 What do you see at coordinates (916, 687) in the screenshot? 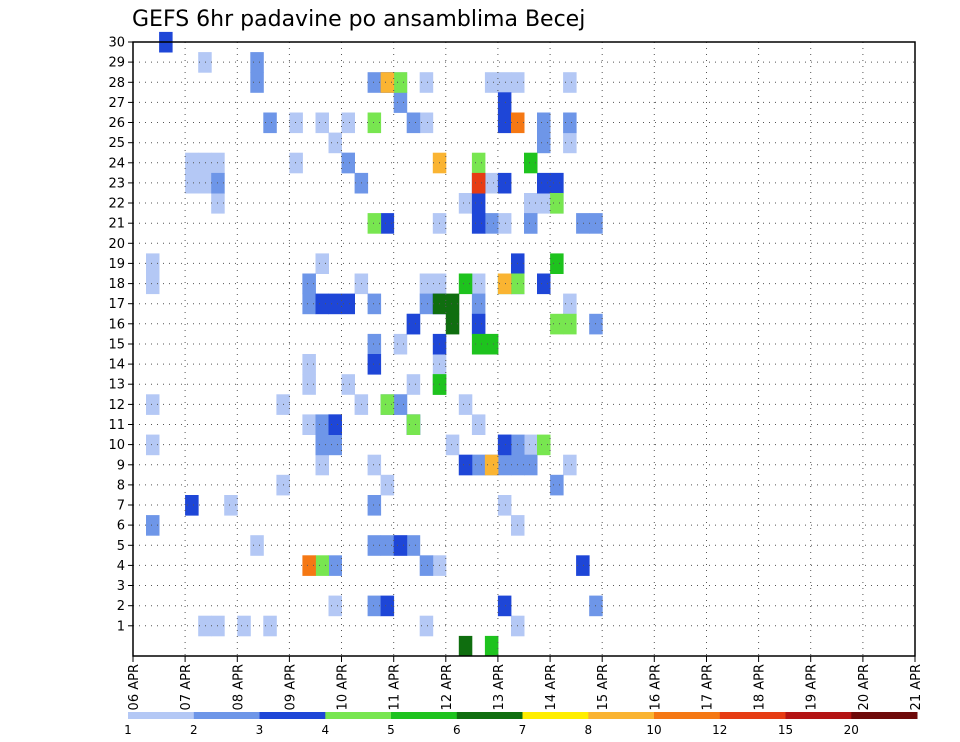
I see `x-tick-label: 21 APR` at bounding box center [916, 687].